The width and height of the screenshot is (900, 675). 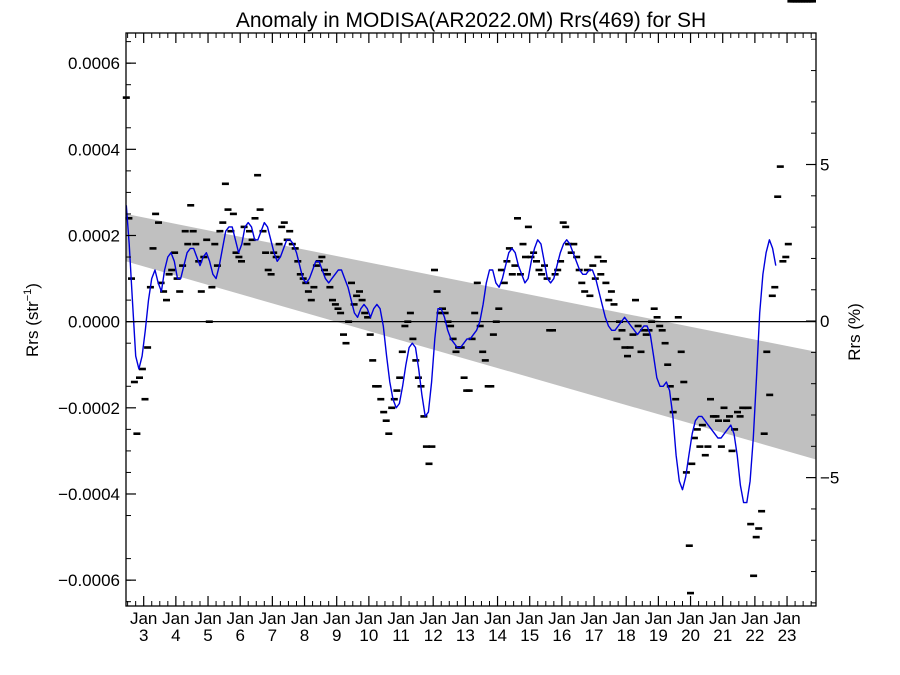 What do you see at coordinates (94, 235) in the screenshot?
I see `y-tick-label: 0.0002` at bounding box center [94, 235].